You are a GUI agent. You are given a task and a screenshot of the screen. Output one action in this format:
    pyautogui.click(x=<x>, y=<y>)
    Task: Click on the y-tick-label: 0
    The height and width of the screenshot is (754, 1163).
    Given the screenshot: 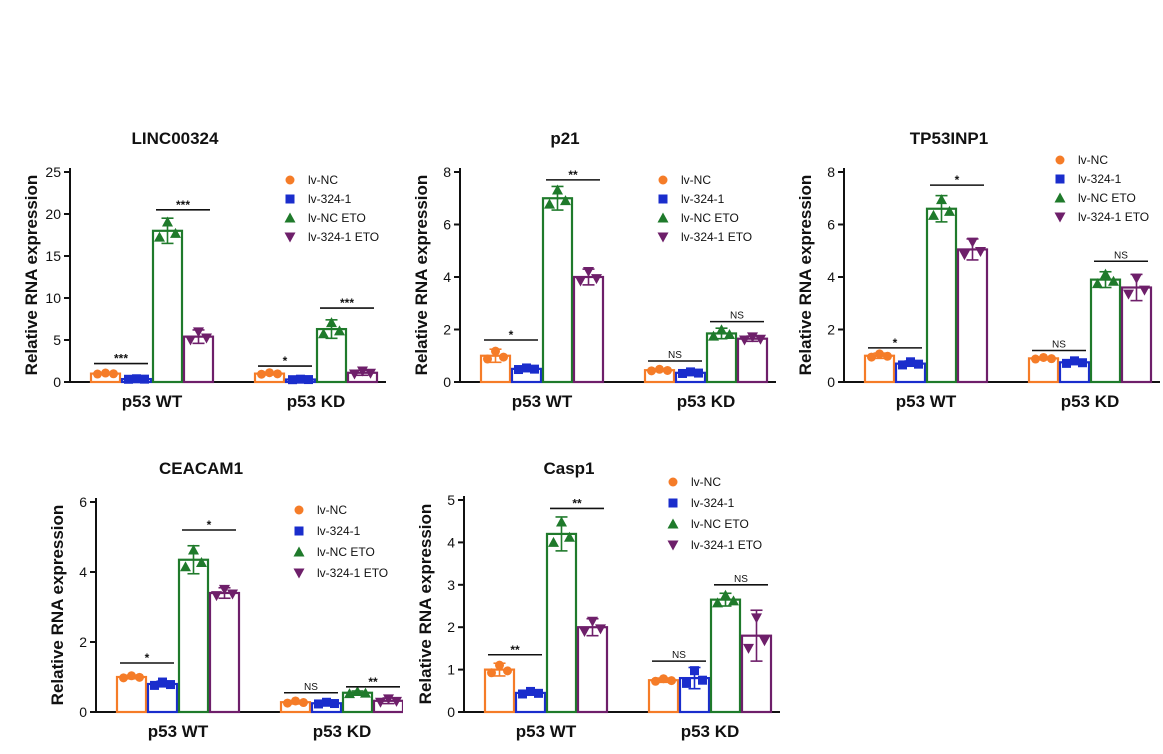 What is the action you would take?
    pyautogui.click(x=831, y=382)
    